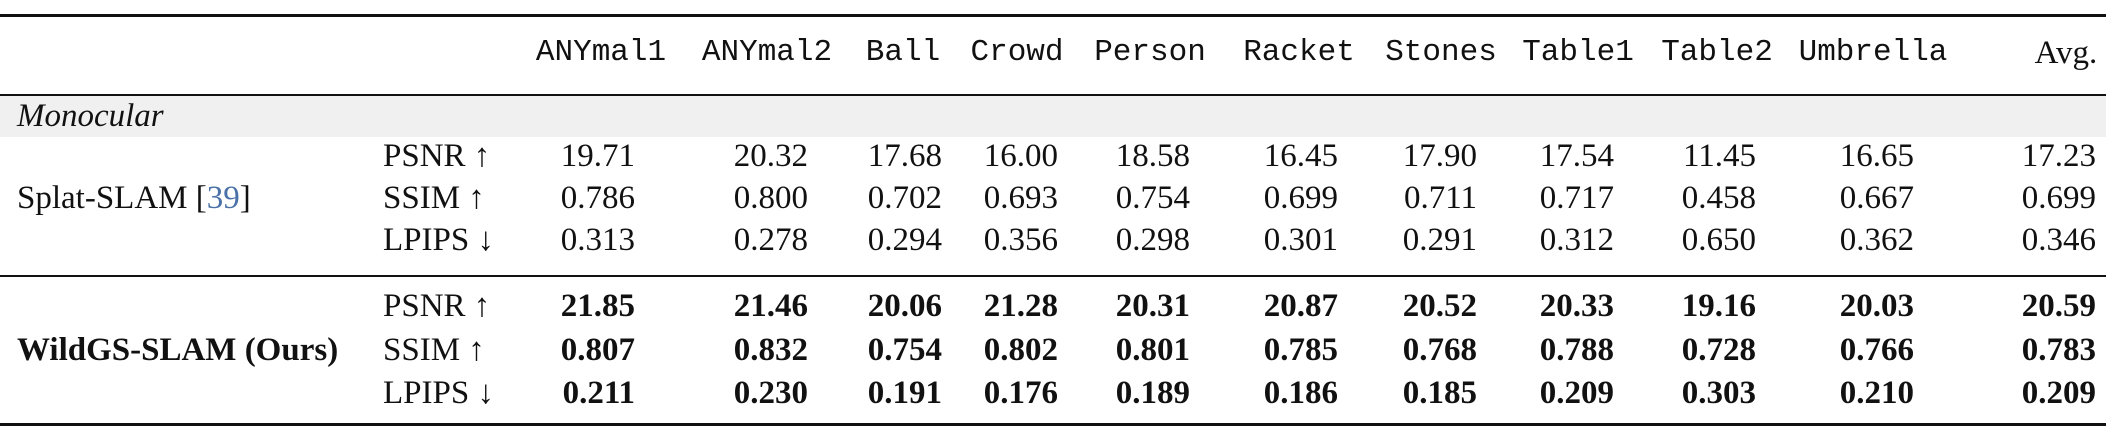 The image size is (2106, 440). Describe the element at coordinates (2058, 240) in the screenshot. I see `table-cell: 0.346` at that location.